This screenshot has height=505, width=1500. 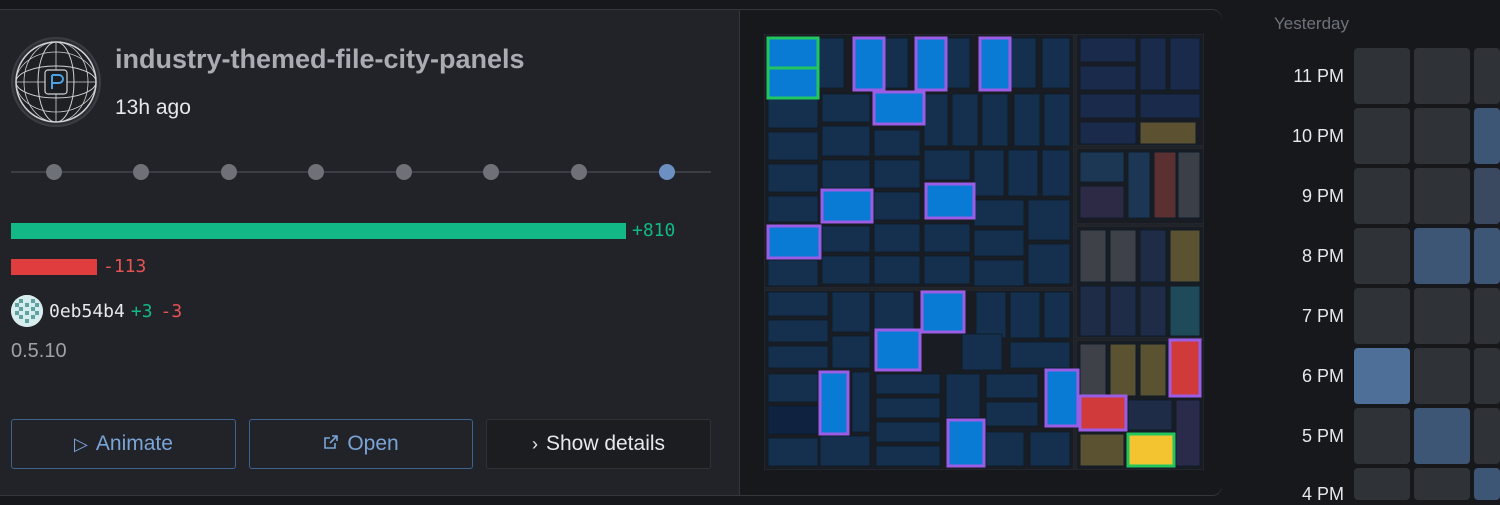 What do you see at coordinates (141, 311) in the screenshot?
I see `commit-additions: +3` at bounding box center [141, 311].